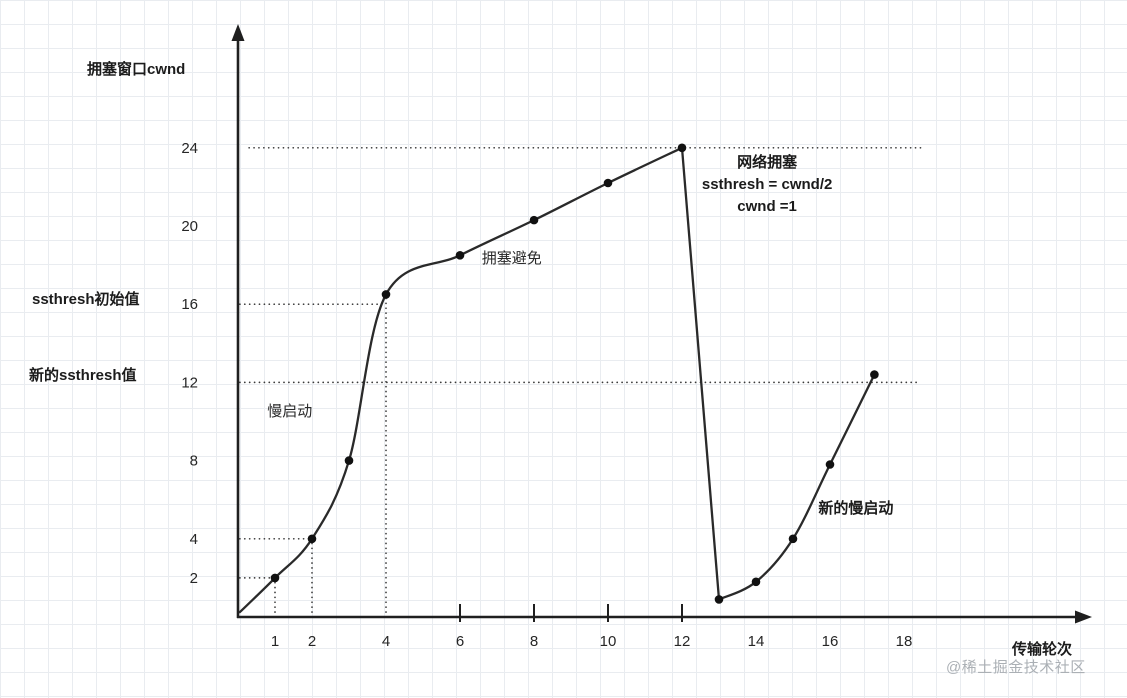 This screenshot has height=698, width=1127. What do you see at coordinates (189, 382) in the screenshot?
I see `y-tick-label-12: 12` at bounding box center [189, 382].